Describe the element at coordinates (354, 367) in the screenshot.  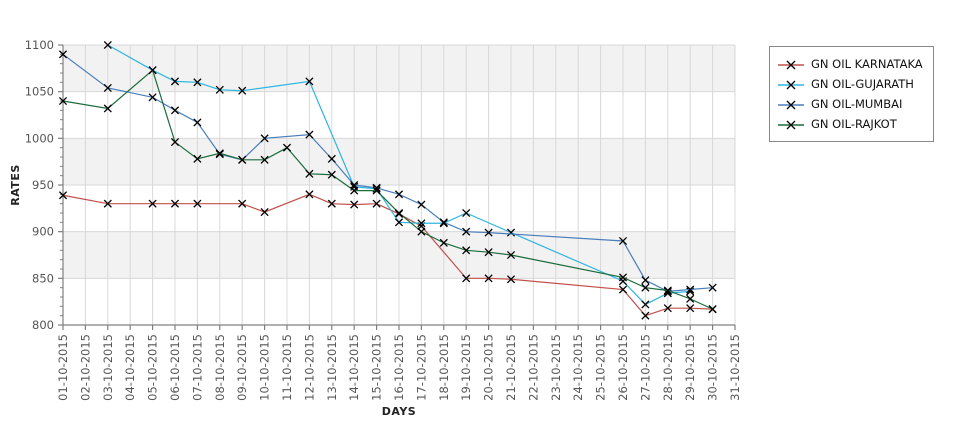
I see `x-tick-label: 14-10-2015` at that location.